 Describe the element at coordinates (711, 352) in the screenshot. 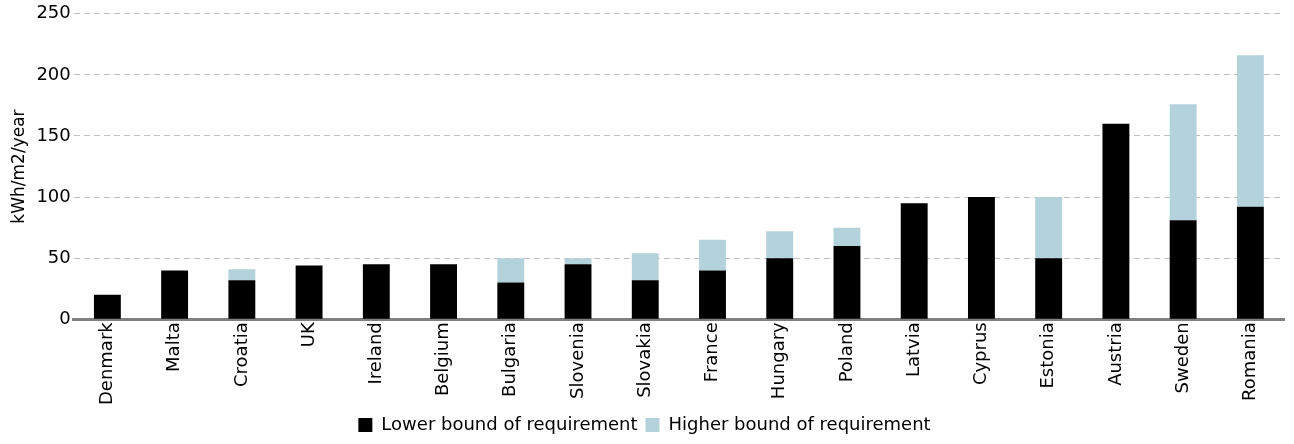

I see `x-tick-label: France` at that location.